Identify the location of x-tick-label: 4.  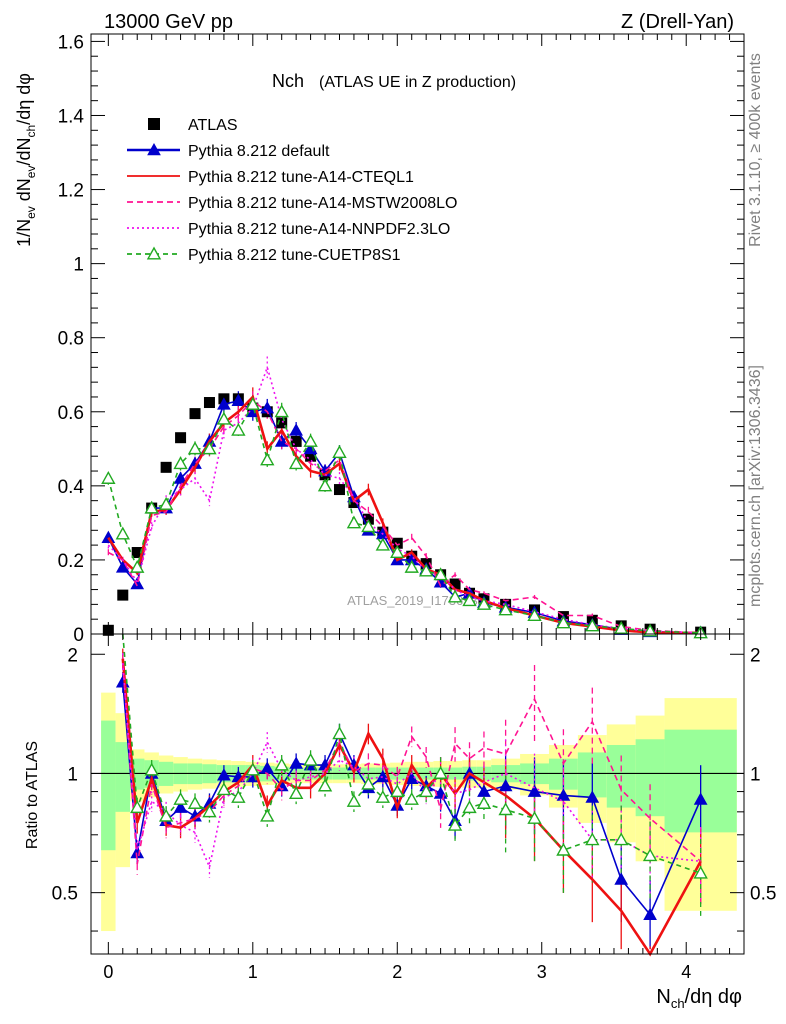
(686, 972).